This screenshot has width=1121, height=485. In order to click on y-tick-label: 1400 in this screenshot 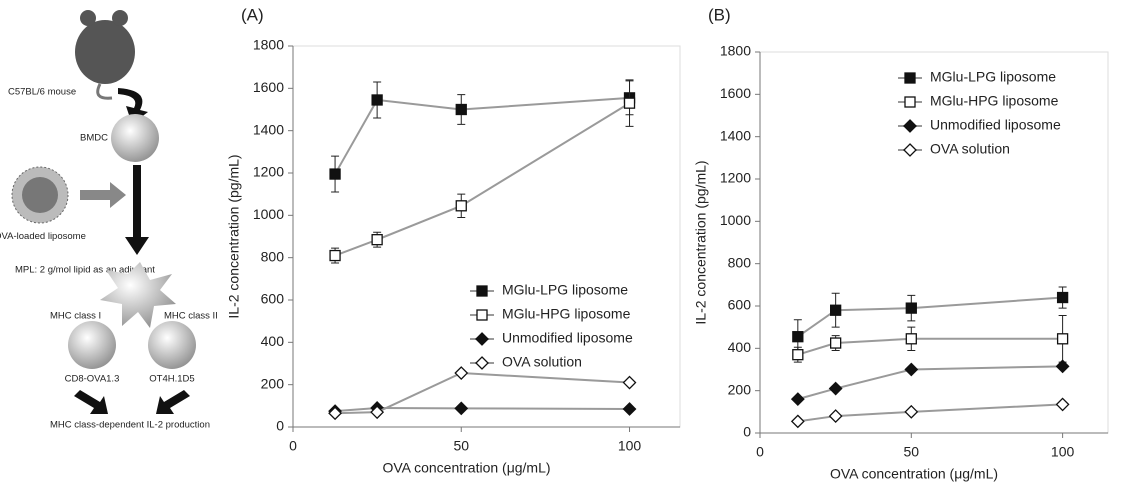, I will do `click(268, 129)`.